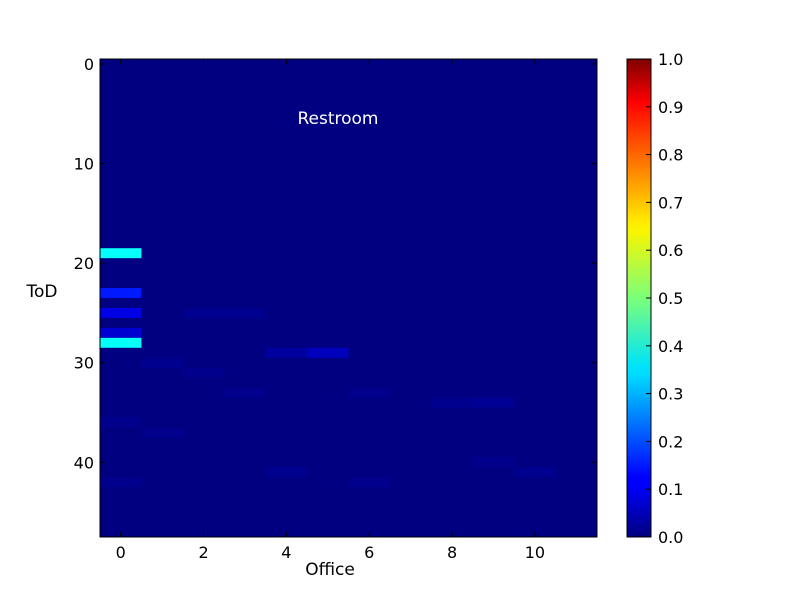  What do you see at coordinates (670, 441) in the screenshot?
I see `colorbar-tick-label: 0.2` at bounding box center [670, 441].